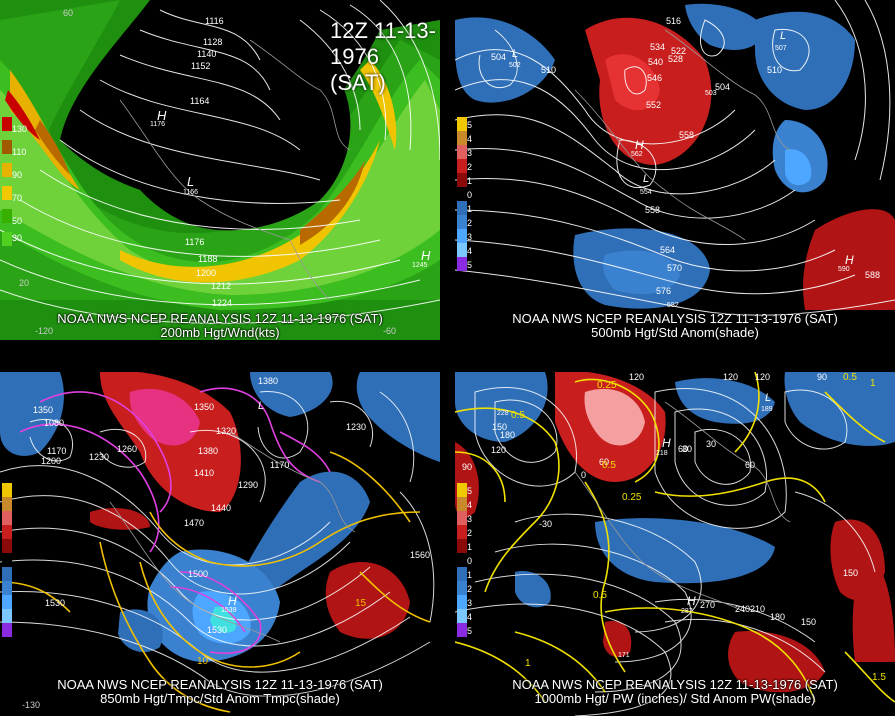 The height and width of the screenshot is (716, 895). What do you see at coordinates (668, 250) in the screenshot?
I see `contour-label: 564` at bounding box center [668, 250].